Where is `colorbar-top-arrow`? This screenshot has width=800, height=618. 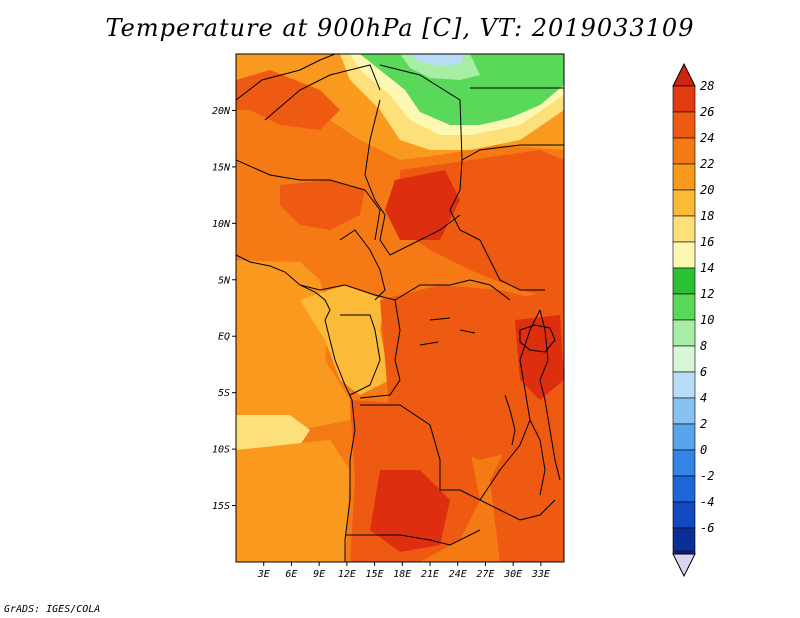
colorbar-top-arrow is located at coordinates (684, 74).